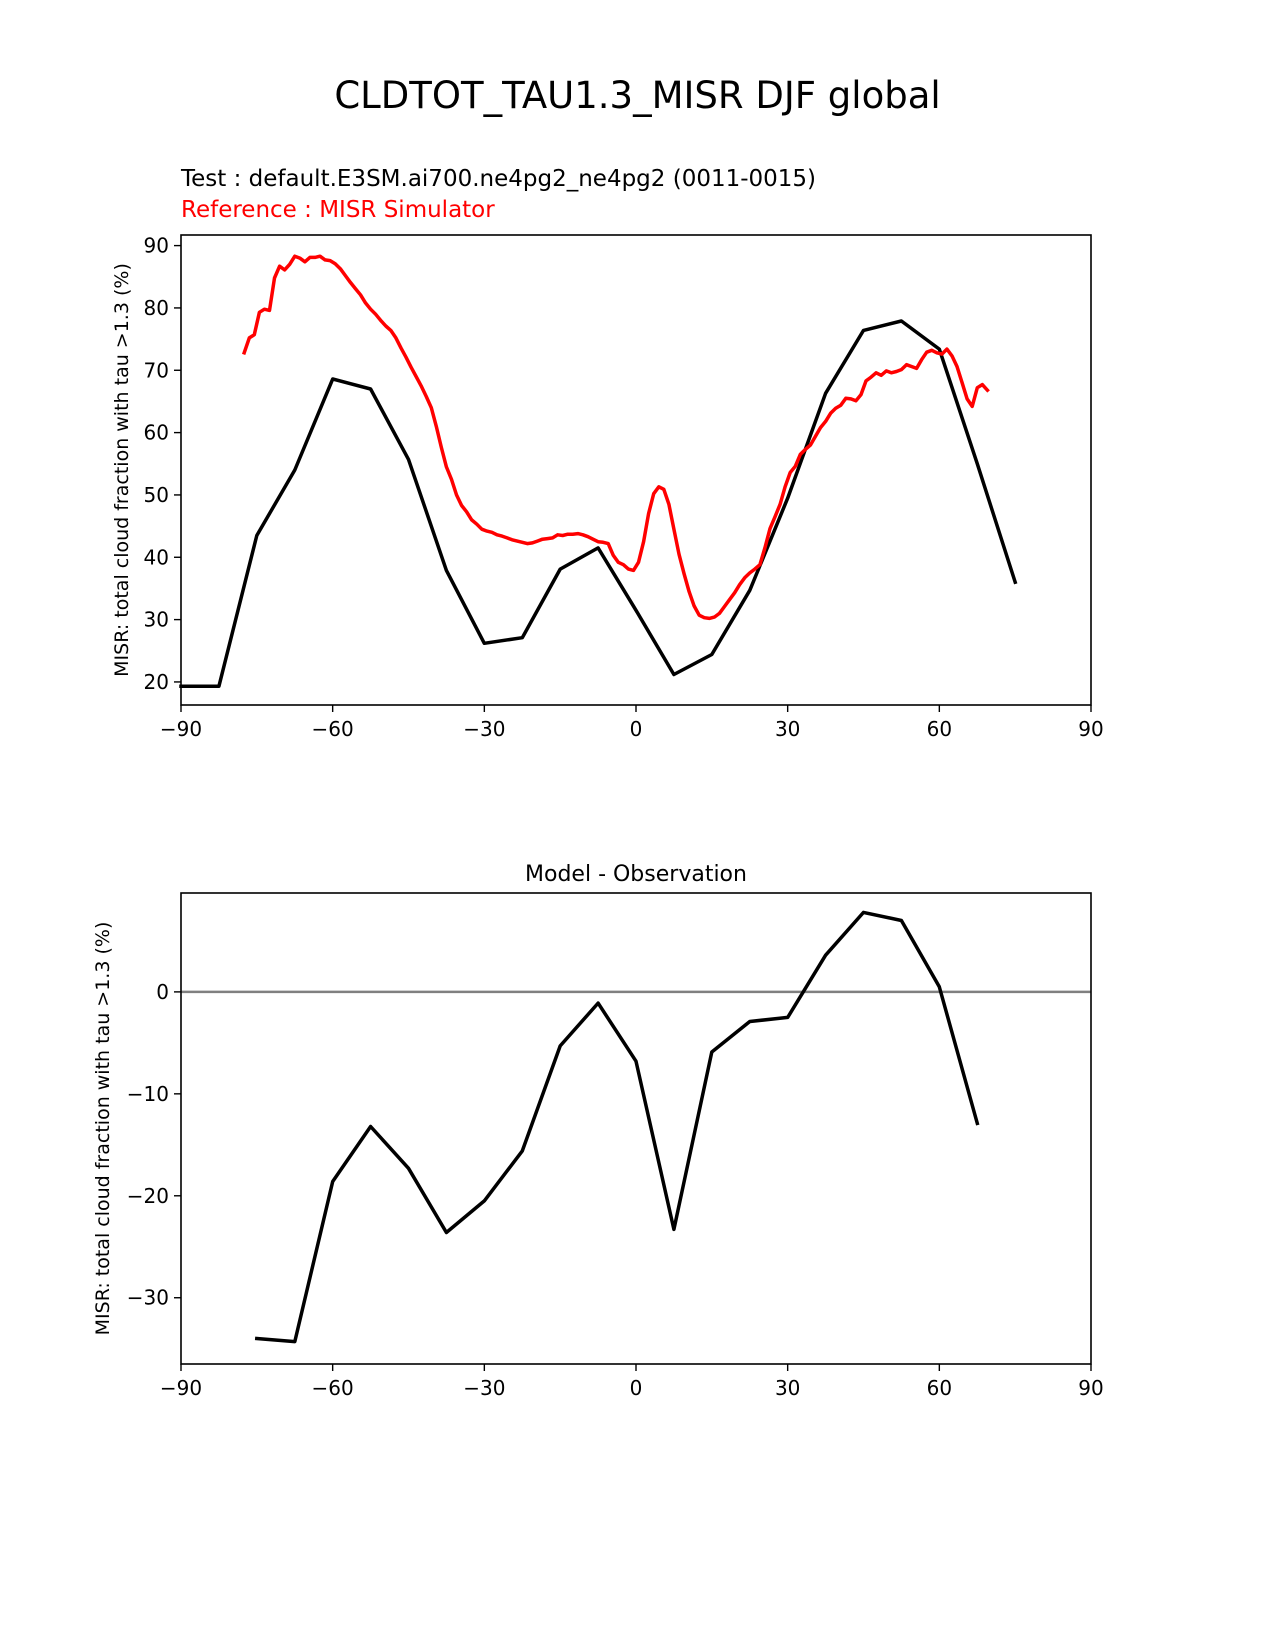 This screenshot has height=1650, width=1275. I want to click on test-series-line, so click(598, 504).